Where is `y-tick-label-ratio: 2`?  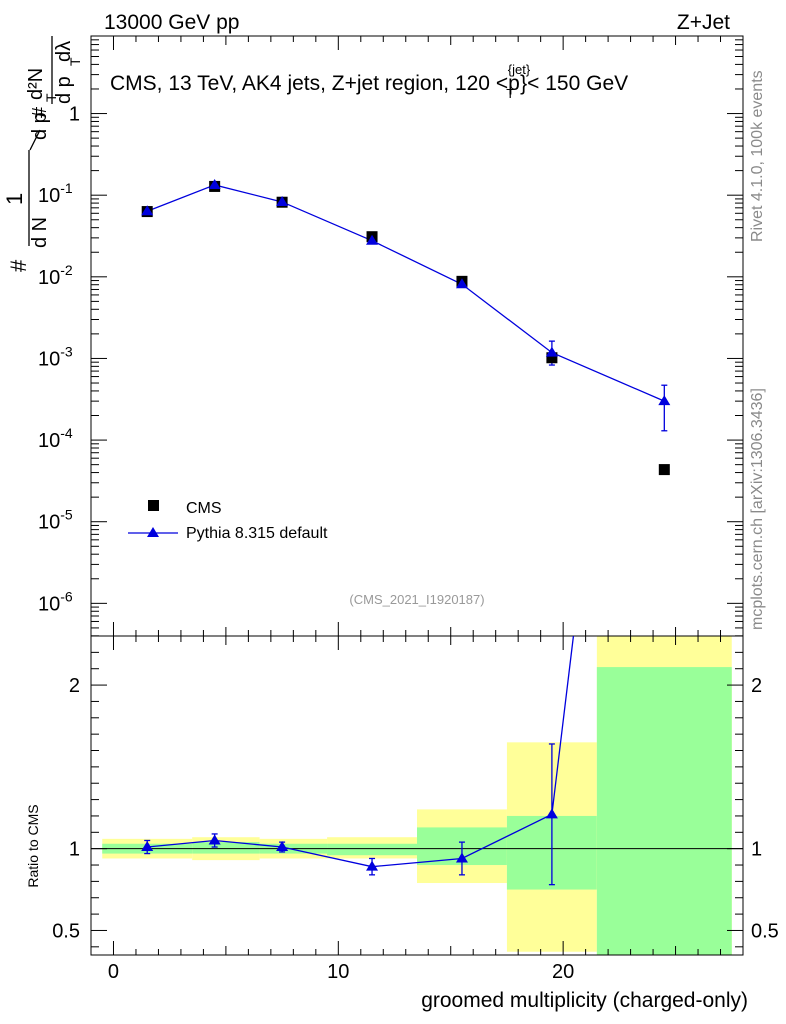 y-tick-label-ratio: 2 is located at coordinates (74, 686).